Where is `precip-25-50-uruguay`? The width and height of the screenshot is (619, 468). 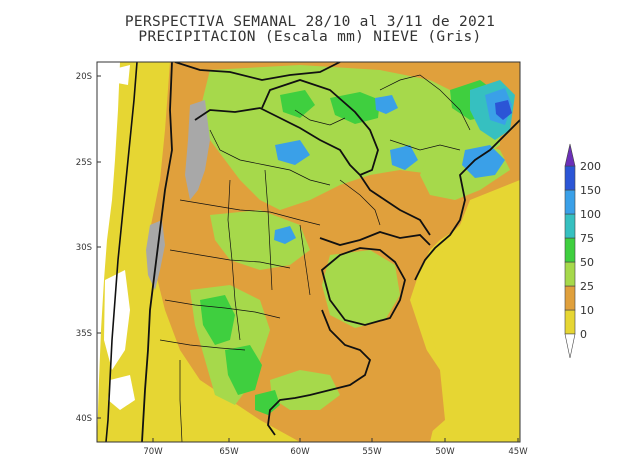
precip-25-50-uruguay is located at coordinates (361, 289).